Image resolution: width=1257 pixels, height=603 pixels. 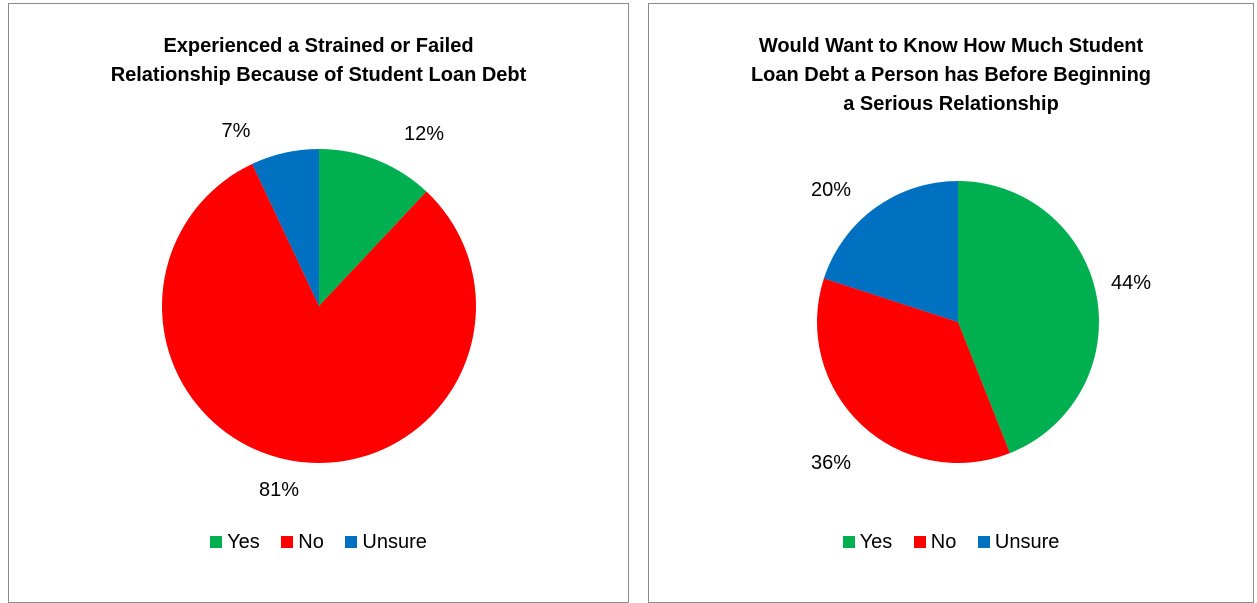 I want to click on data-label-no: 81%, so click(x=279, y=490).